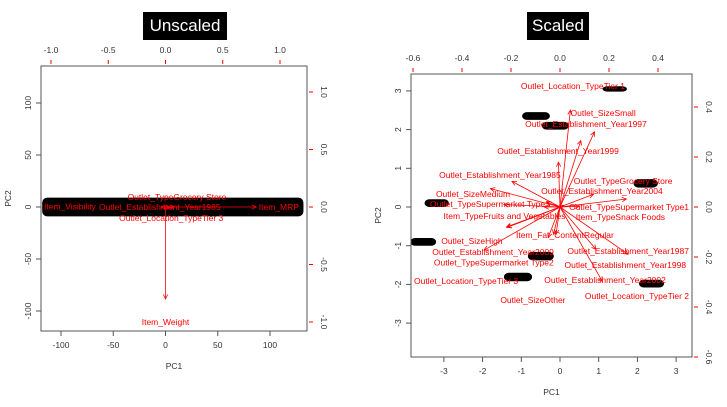 Image resolution: width=727 pixels, height=407 pixels. I want to click on loading-label: Item_Fat_ContentRegular, so click(565, 235).